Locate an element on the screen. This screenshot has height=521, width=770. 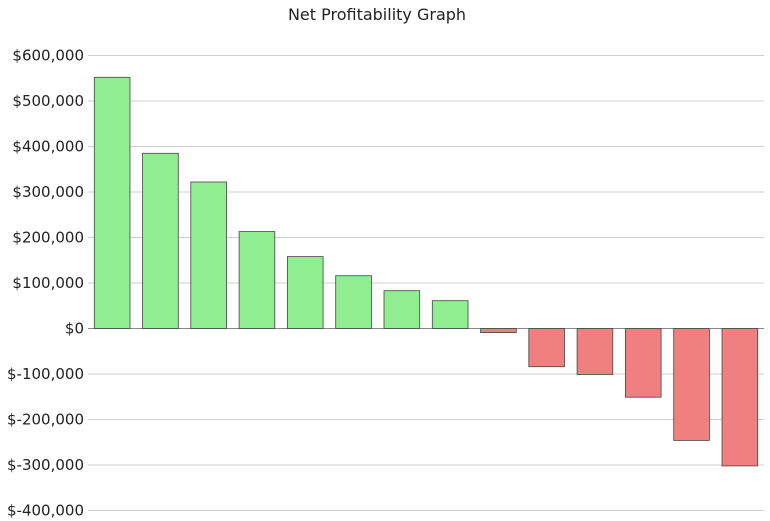
y-tick-label: $200,000 is located at coordinates (48, 238).